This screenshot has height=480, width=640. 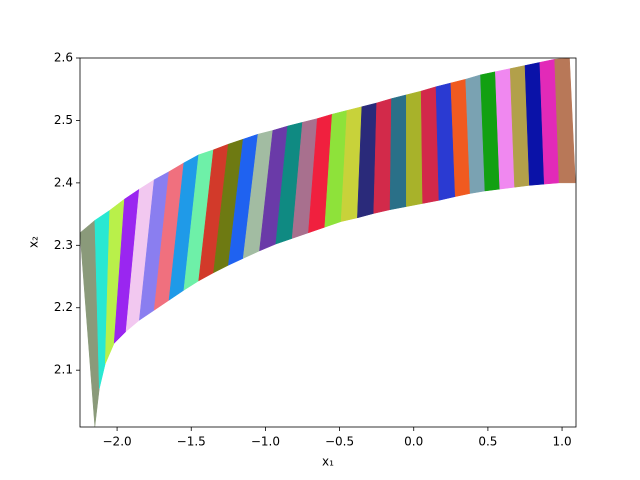 What do you see at coordinates (63, 370) in the screenshot?
I see `y-tick-label: 2.1` at bounding box center [63, 370].